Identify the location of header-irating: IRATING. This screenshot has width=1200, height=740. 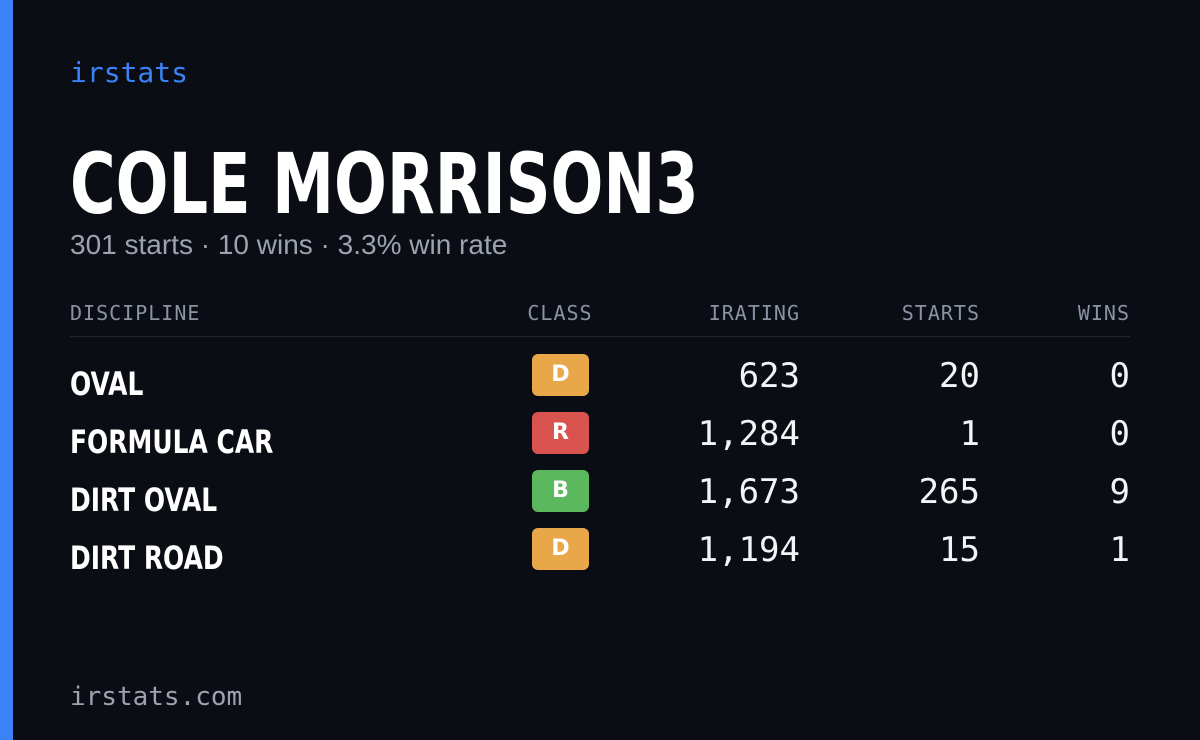
(754, 313).